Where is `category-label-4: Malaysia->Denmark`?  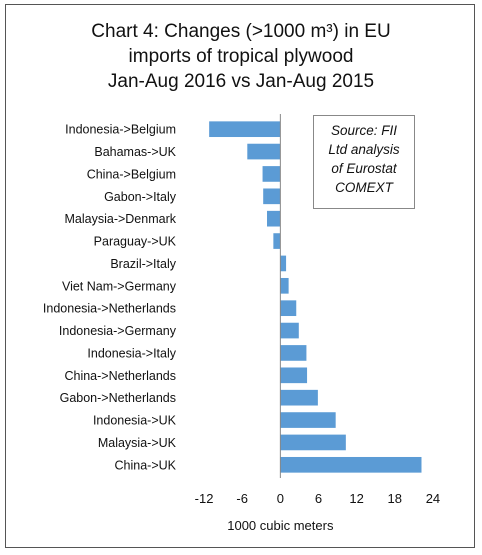
category-label-4: Malaysia->Denmark is located at coordinates (121, 219).